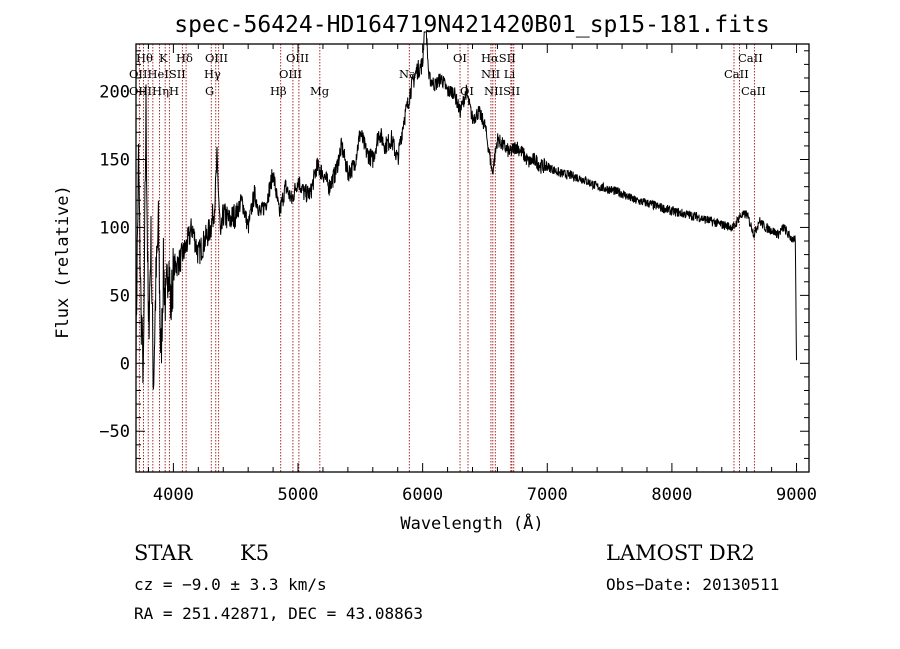 Image resolution: width=900 pixels, height=649 pixels. Describe the element at coordinates (498, 74) in the screenshot. I see `line-label: NII Li` at that location.